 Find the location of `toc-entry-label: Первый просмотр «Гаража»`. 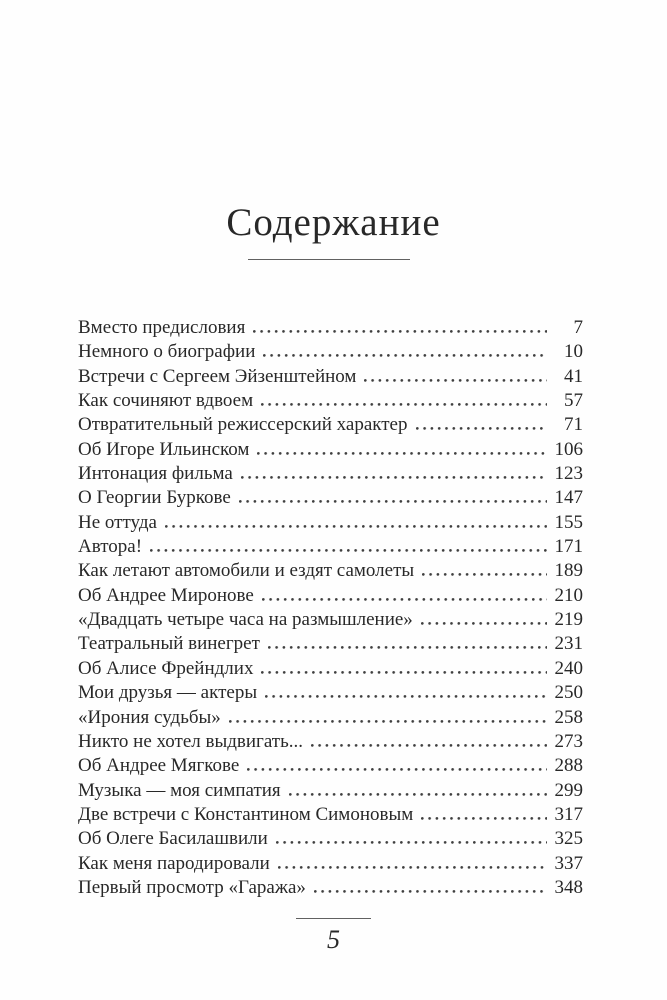

toc-entry-label: Первый просмотр «Гаража» is located at coordinates (192, 887).